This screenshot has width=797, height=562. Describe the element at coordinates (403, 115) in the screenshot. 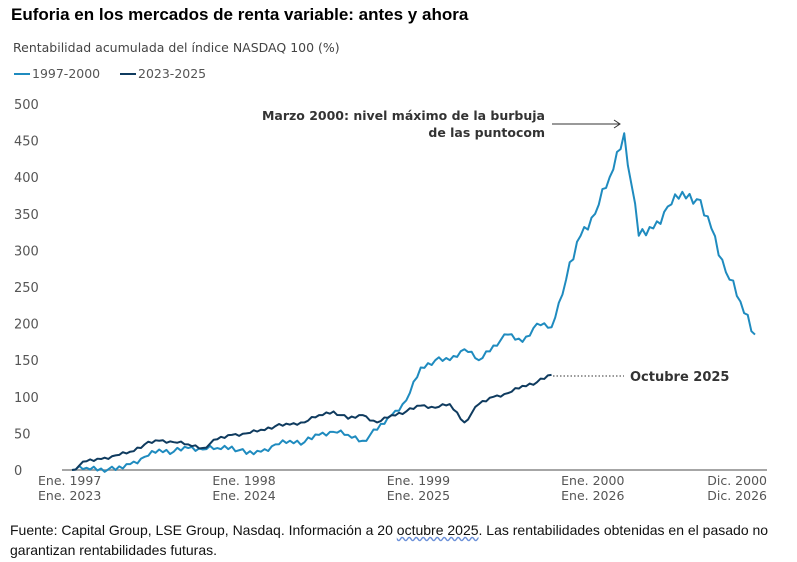

I see `peak-annotation-line1: Marzo 2000: nivel máximo de la burbuja` at that location.